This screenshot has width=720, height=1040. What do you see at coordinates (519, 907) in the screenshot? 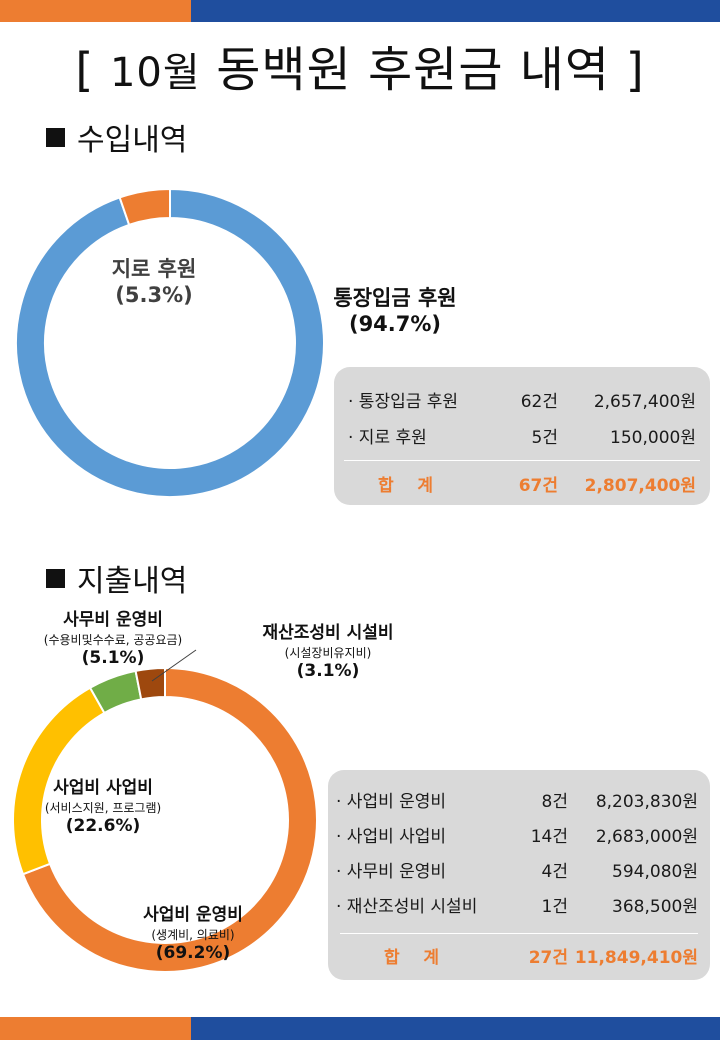
I see `expense-row-facility: · 재산조성비 시설비 1건 368,500원` at bounding box center [519, 907].